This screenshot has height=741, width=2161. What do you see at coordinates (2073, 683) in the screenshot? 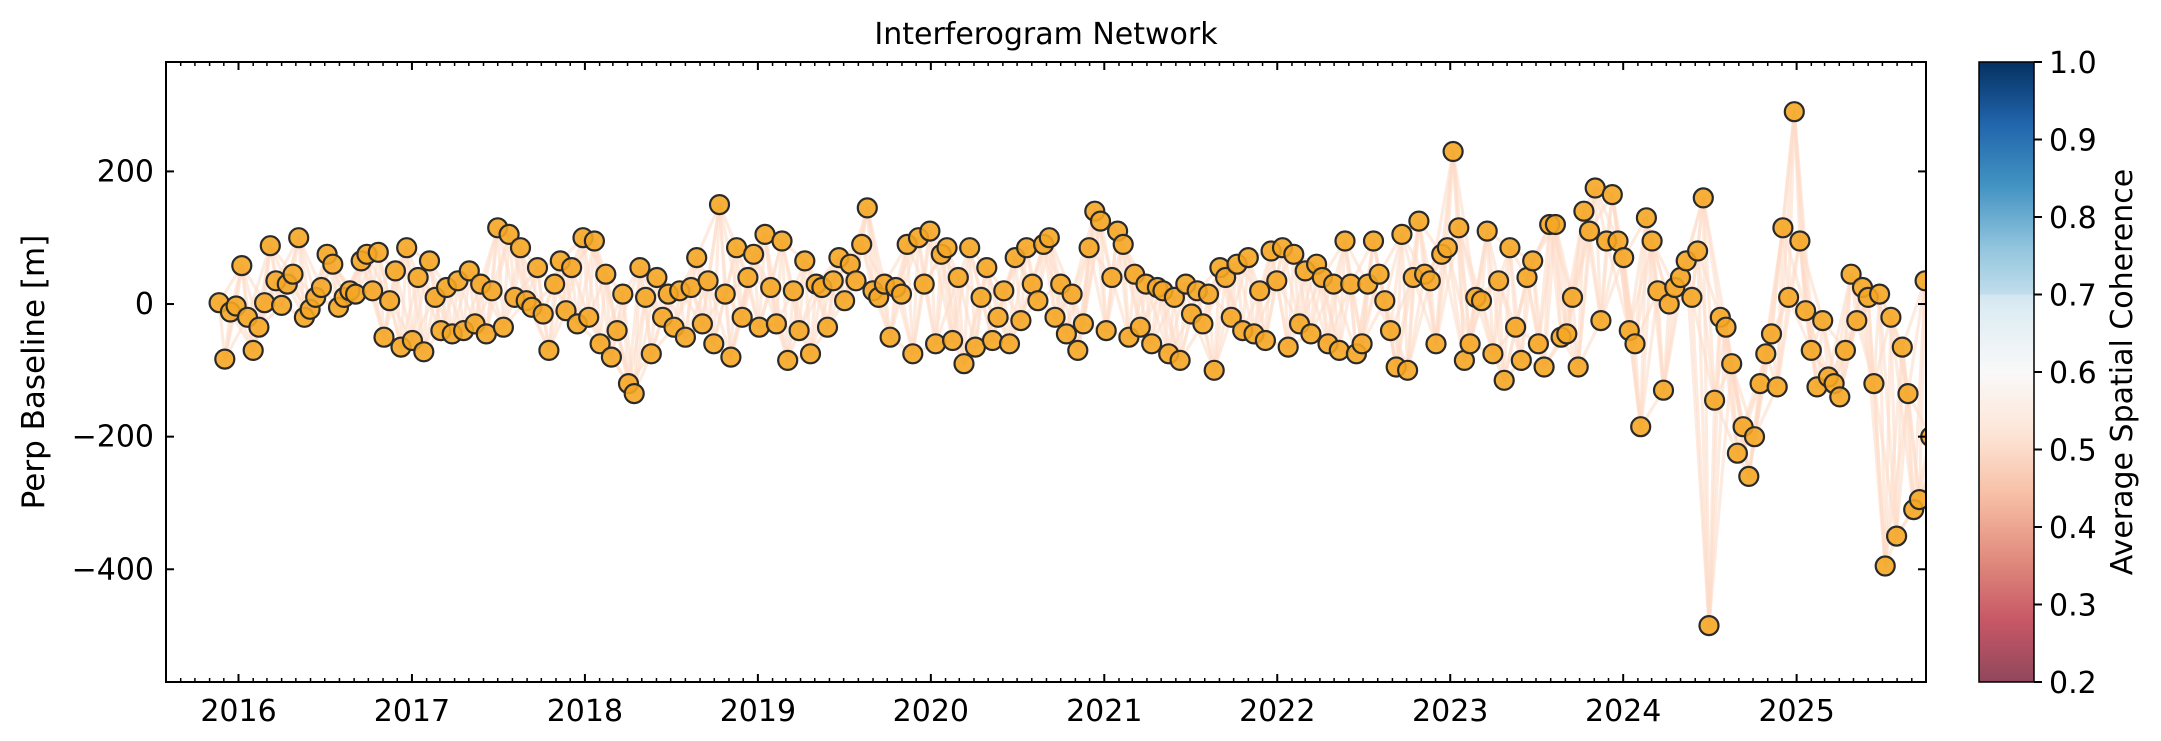
I see `colorbar-tick-label: 0.2` at bounding box center [2073, 683].